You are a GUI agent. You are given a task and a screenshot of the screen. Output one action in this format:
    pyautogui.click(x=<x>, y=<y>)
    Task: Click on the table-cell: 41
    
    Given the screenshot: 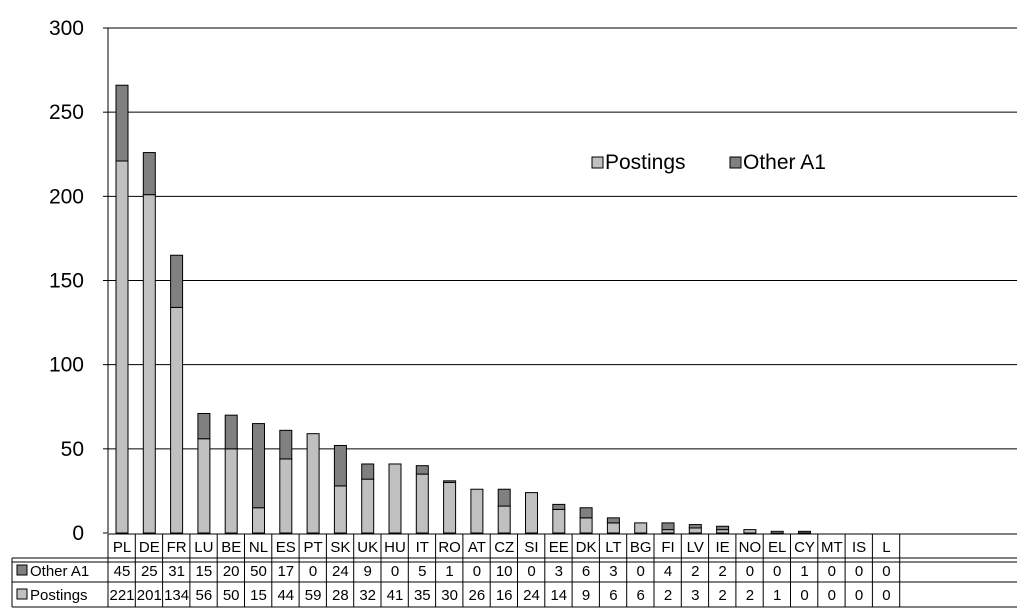 What is the action you would take?
    pyautogui.click(x=395, y=595)
    